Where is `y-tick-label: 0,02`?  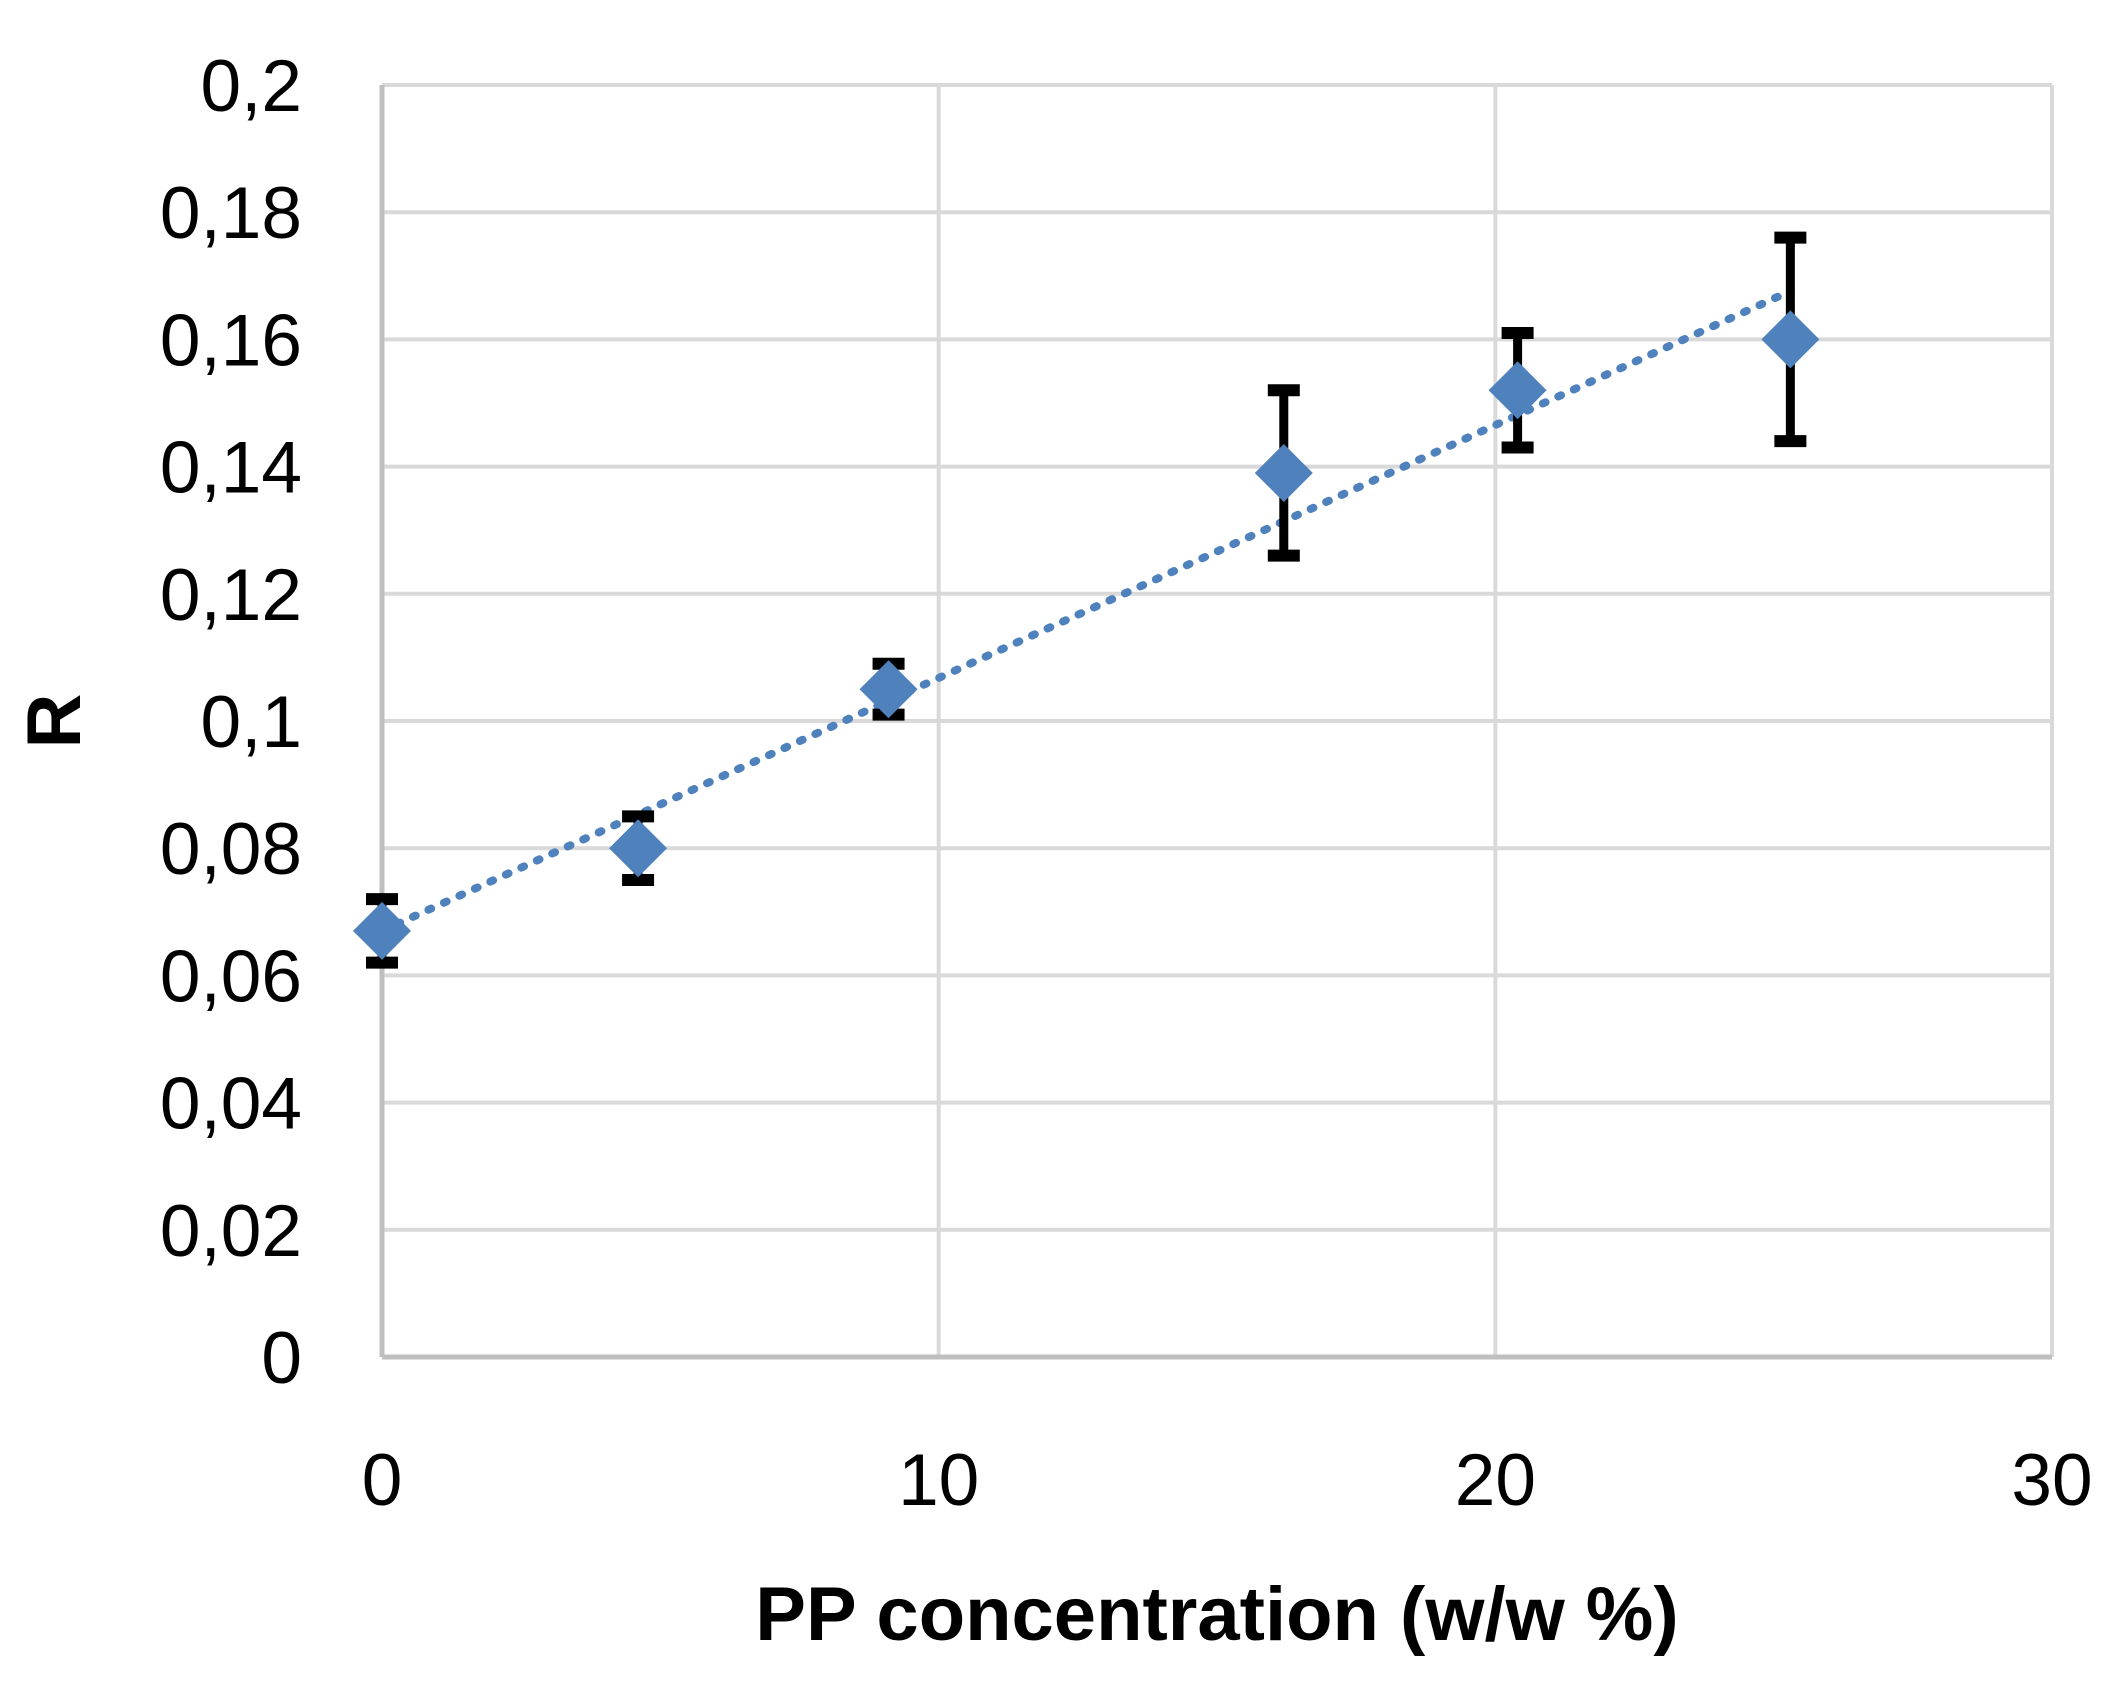 y-tick-label: 0,02 is located at coordinates (231, 1231).